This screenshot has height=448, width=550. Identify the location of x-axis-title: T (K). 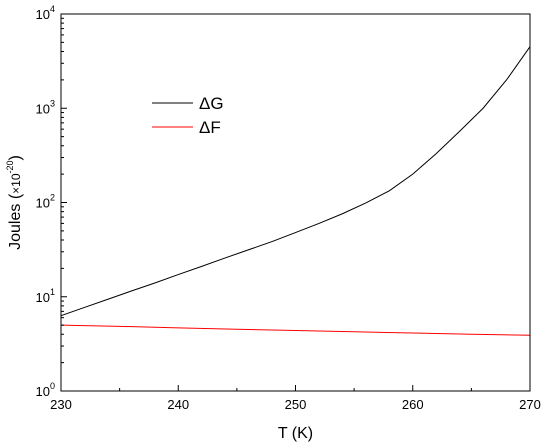
(295, 433).